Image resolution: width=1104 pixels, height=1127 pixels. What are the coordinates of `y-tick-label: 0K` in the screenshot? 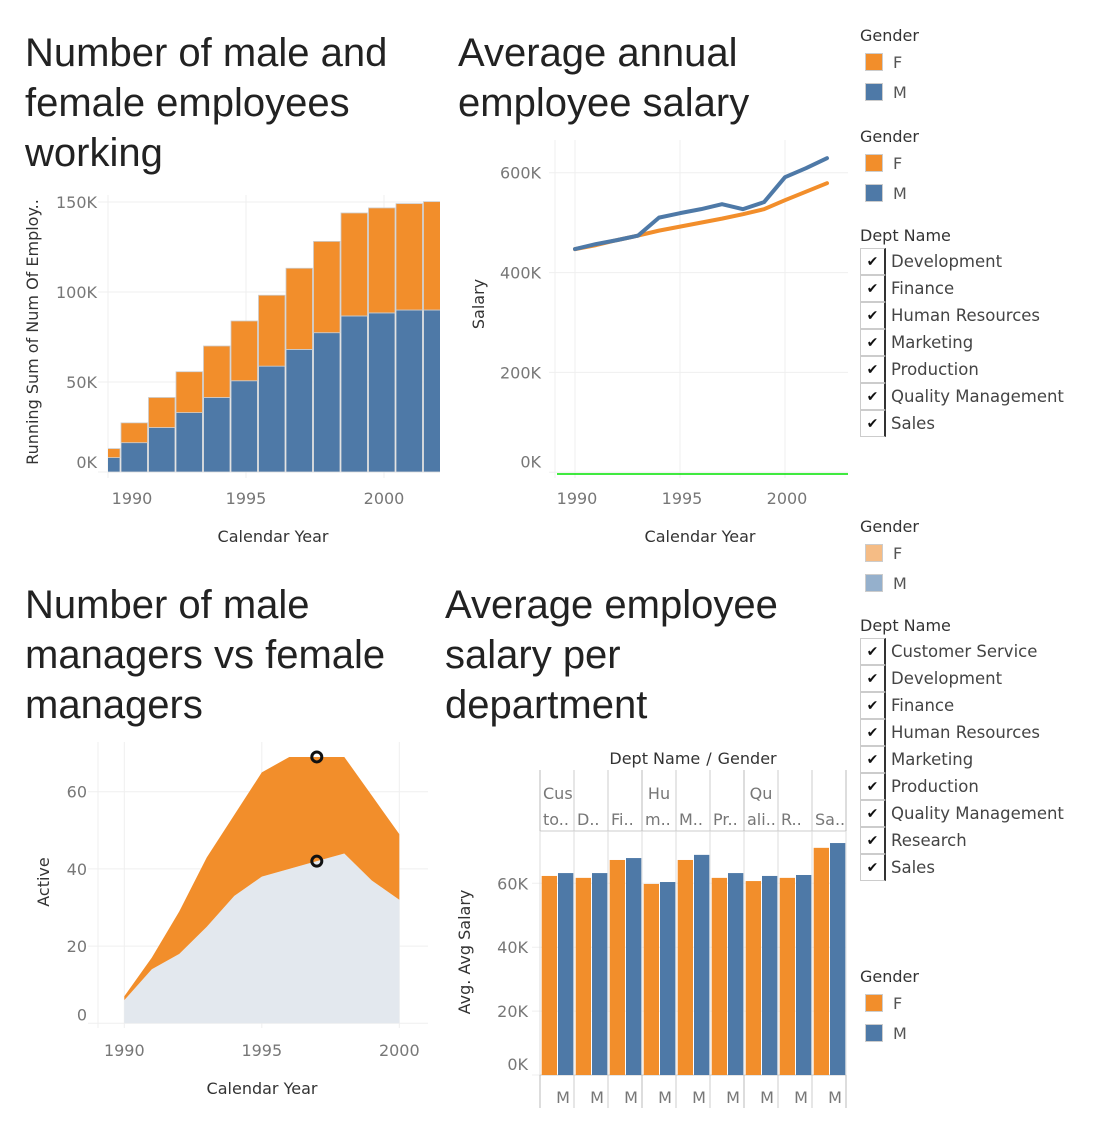 It's located at (86, 462).